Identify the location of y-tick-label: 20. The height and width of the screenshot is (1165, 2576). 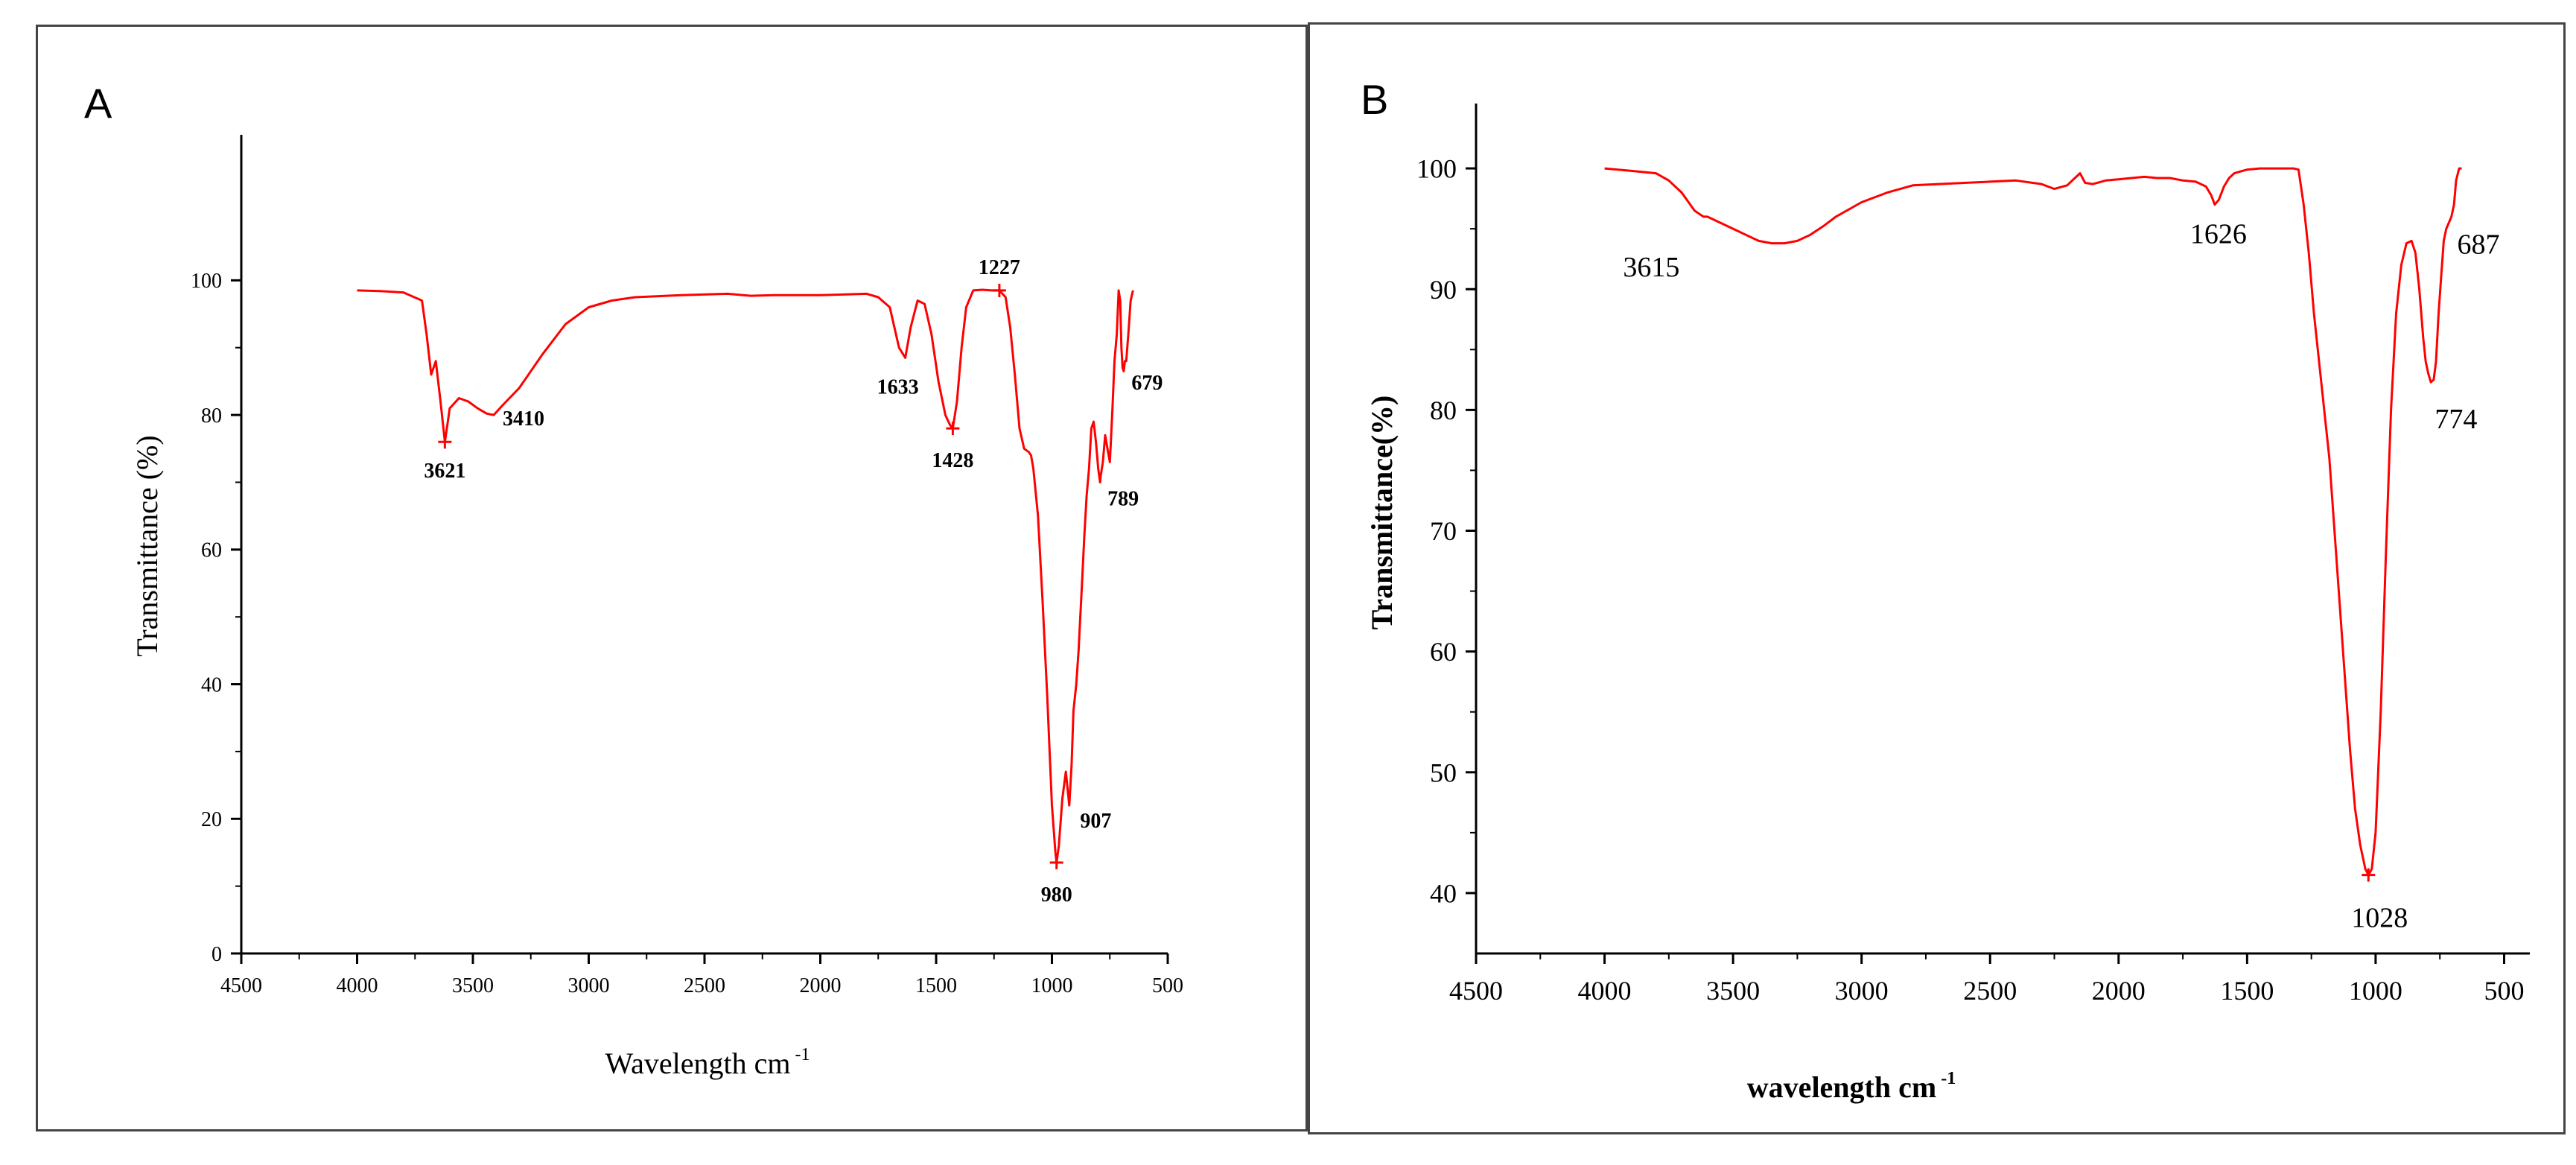
(211, 820).